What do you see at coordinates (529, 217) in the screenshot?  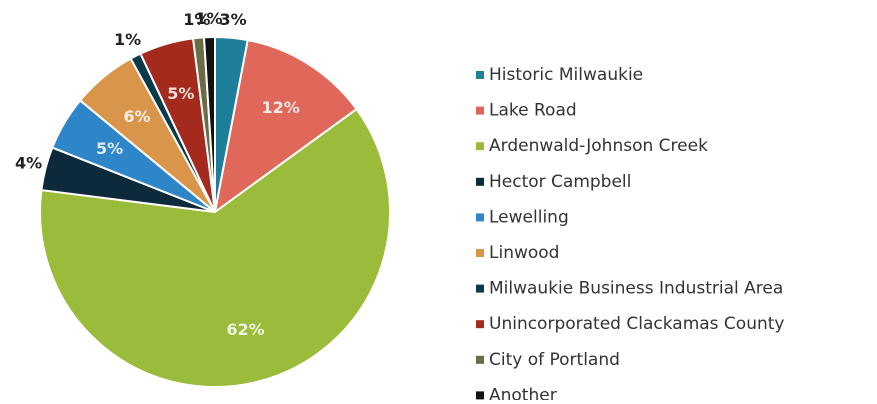 I see `legend-label: Lewelling` at bounding box center [529, 217].